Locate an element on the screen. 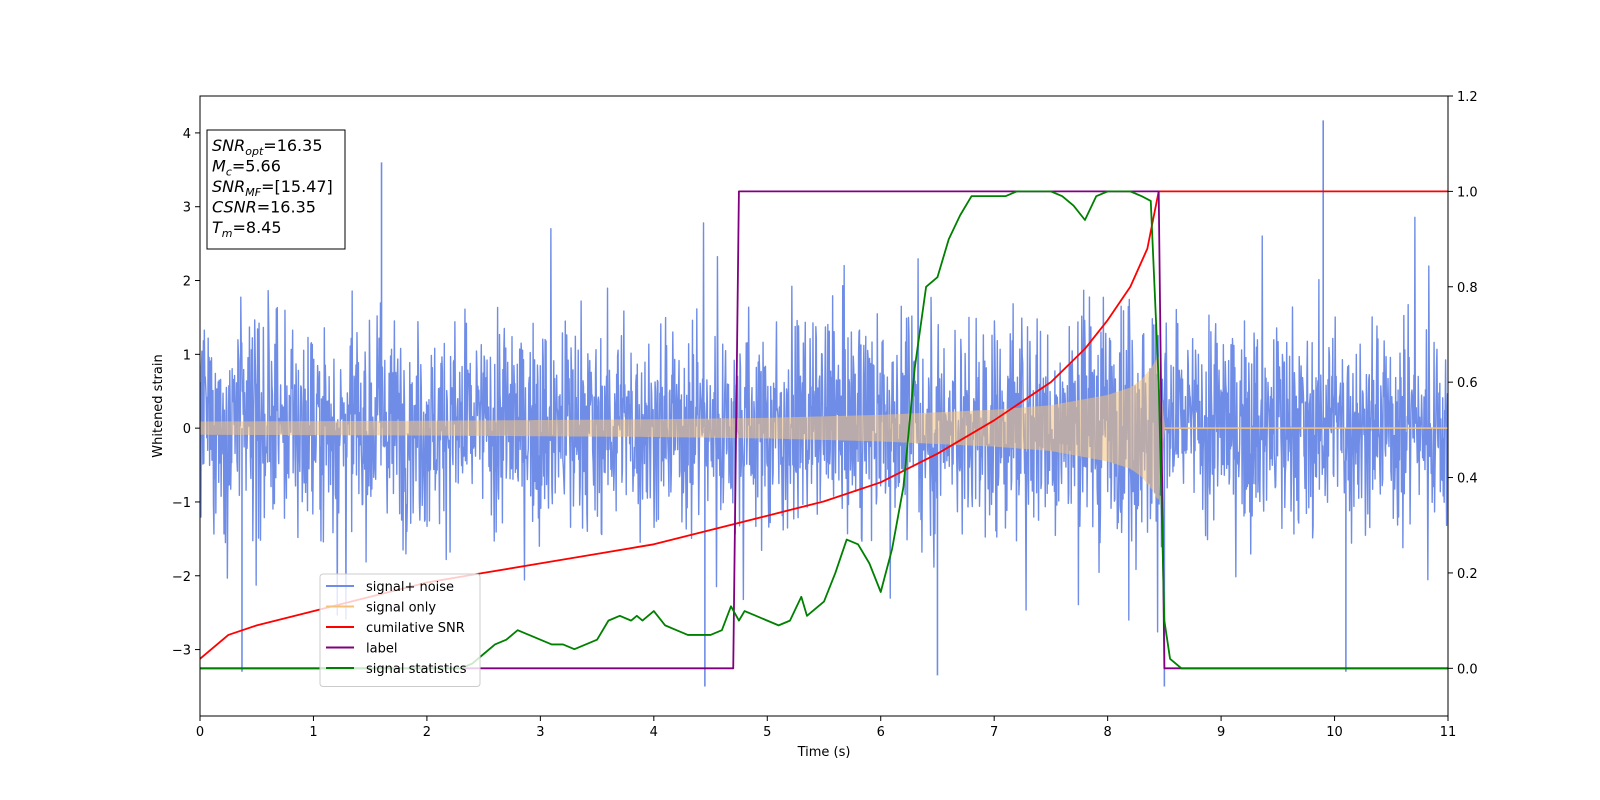 Image resolution: width=1600 pixels, height=800 pixels. annotation-tm: Tm=8.45 is located at coordinates (247, 229).